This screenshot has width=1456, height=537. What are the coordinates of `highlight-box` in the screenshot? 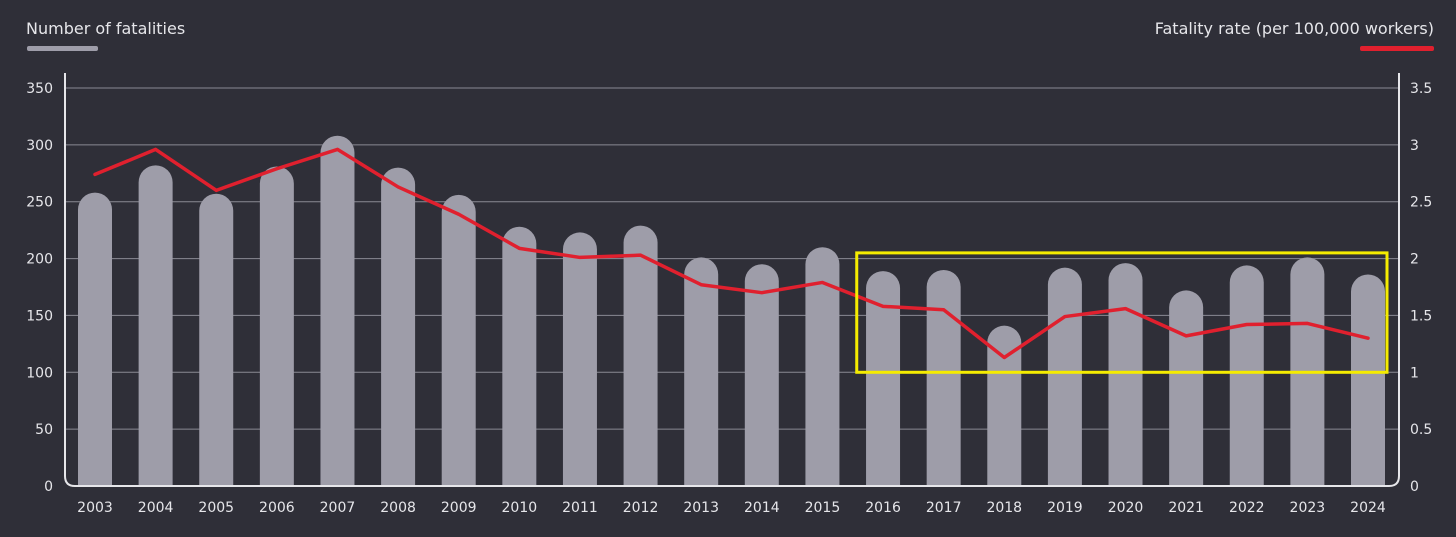 It's located at (1122, 312).